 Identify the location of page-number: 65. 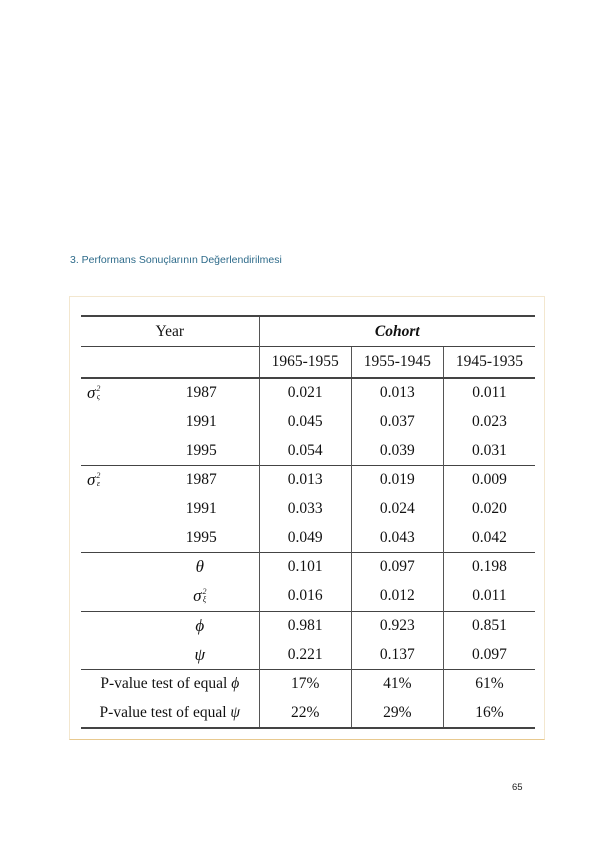
(517, 787).